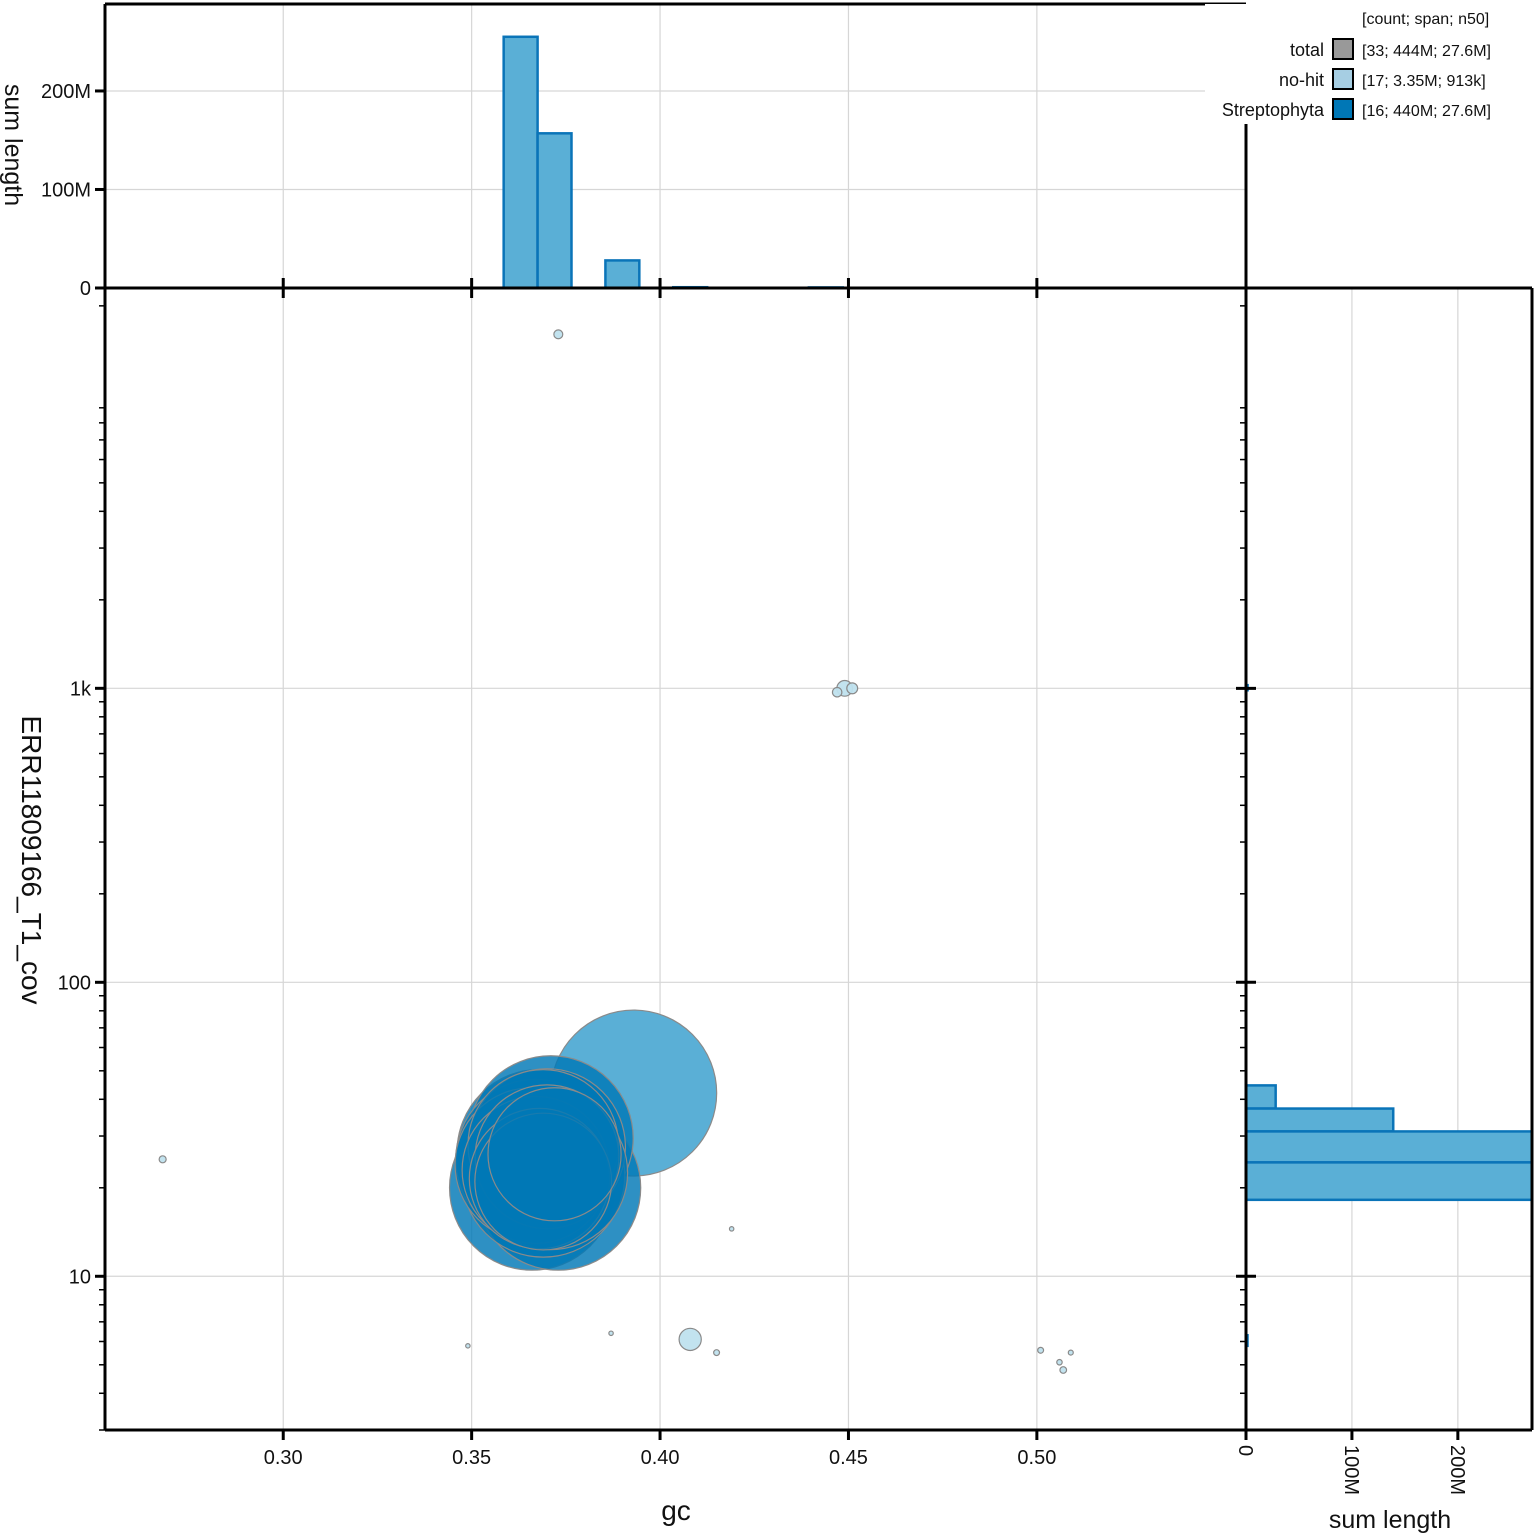 The width and height of the screenshot is (1535, 1535). What do you see at coordinates (676, 1510) in the screenshot?
I see `x-axis-title: gc` at bounding box center [676, 1510].